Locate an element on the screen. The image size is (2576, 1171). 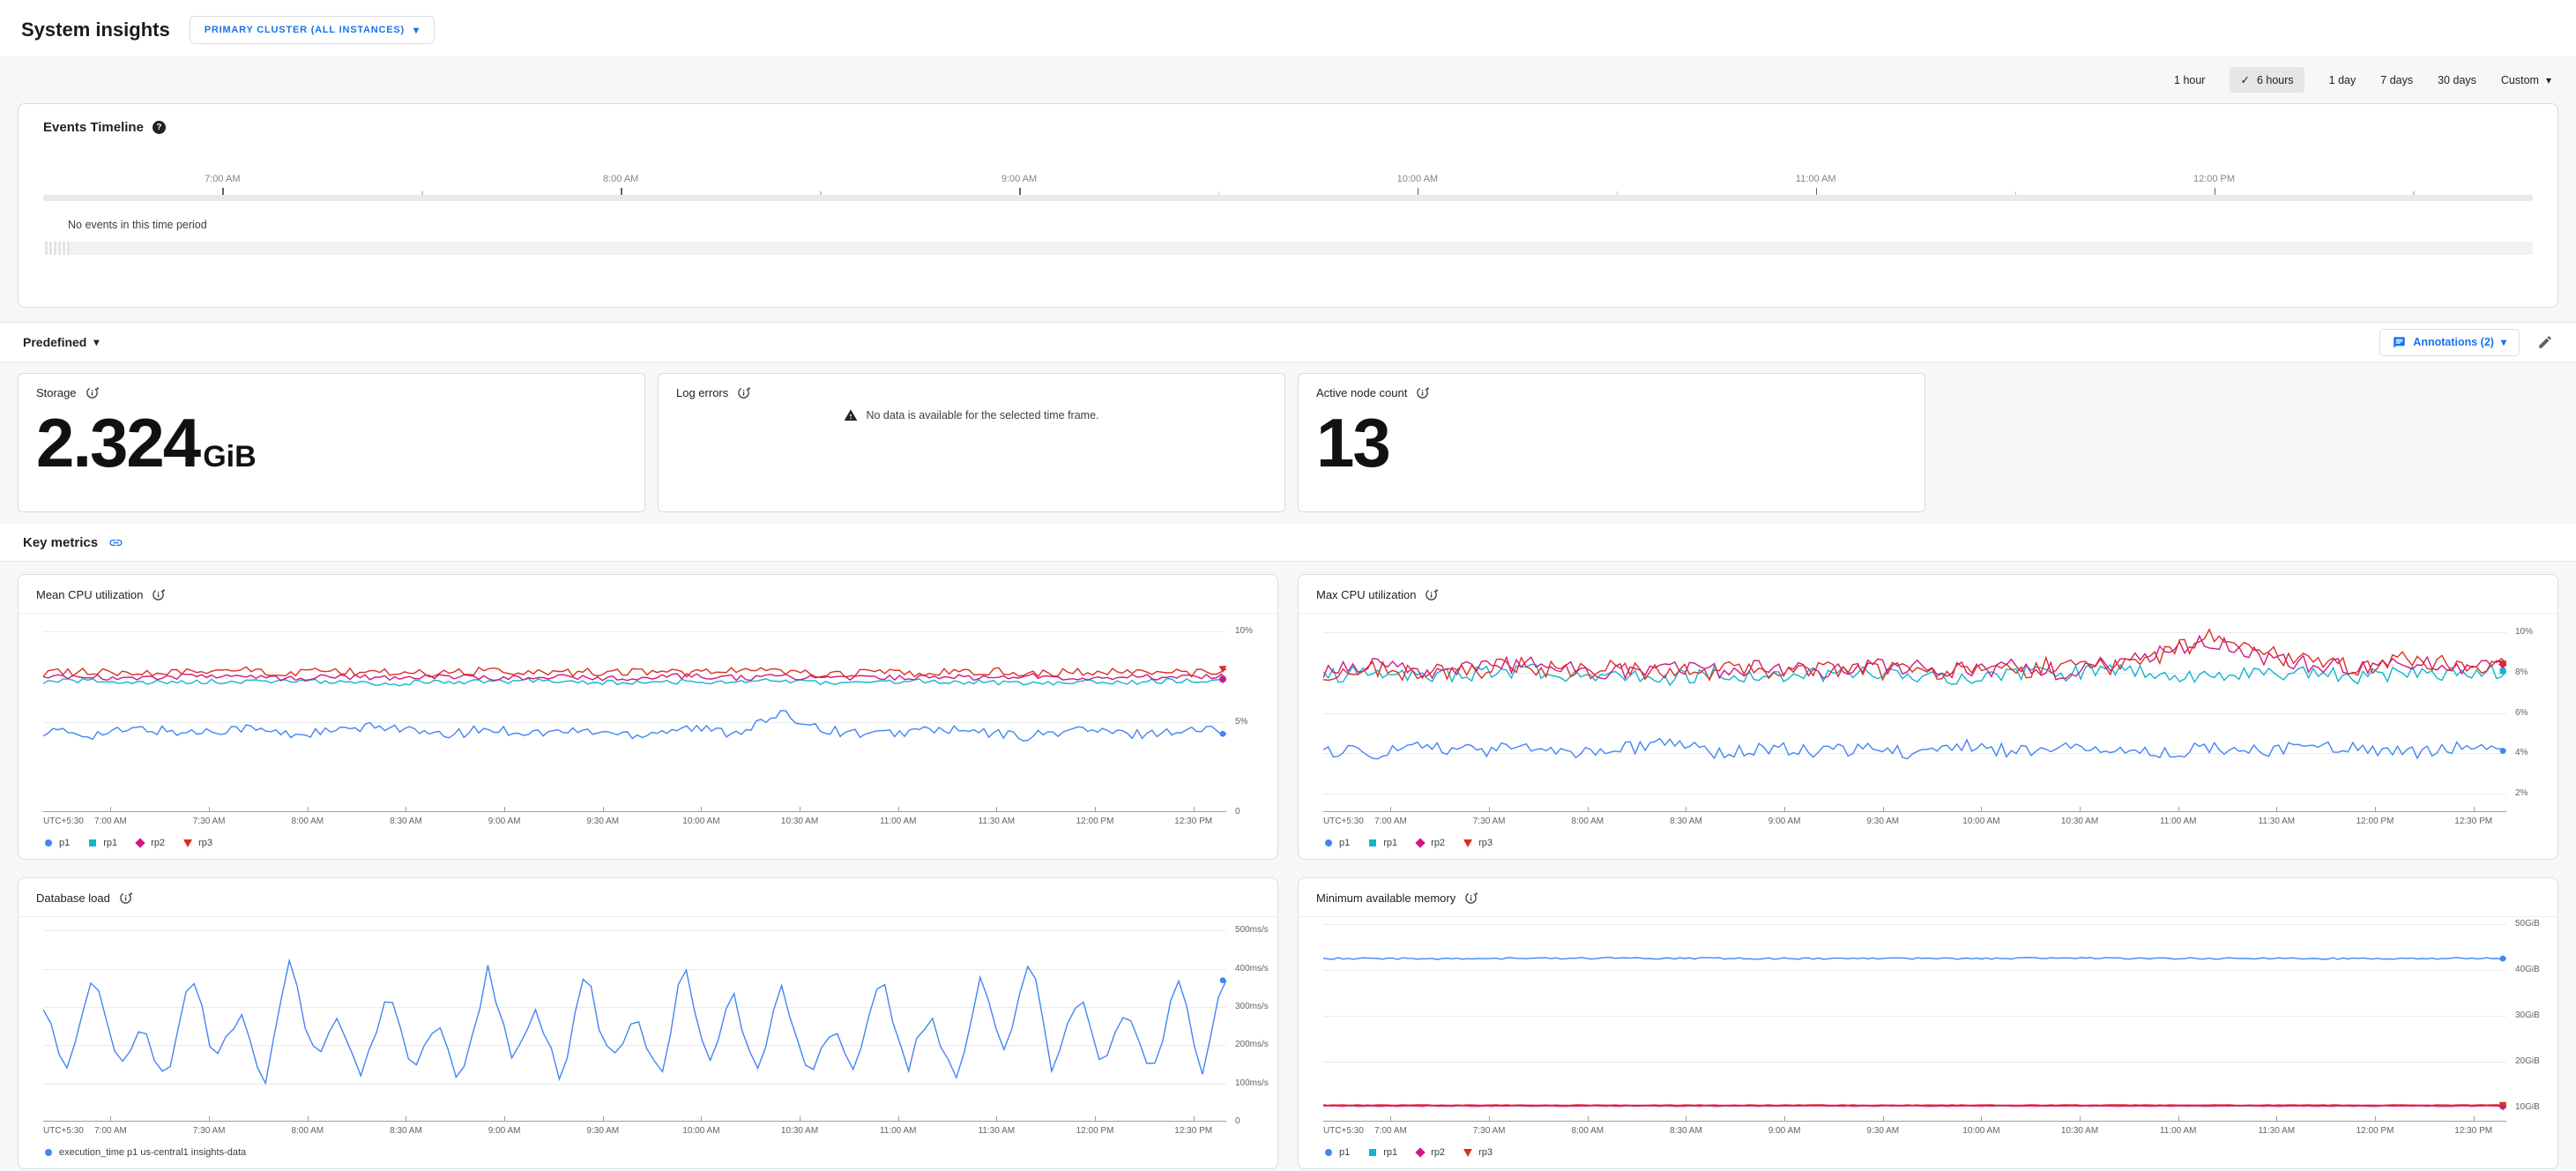
x-axis-label: 10:30 AM is located at coordinates (2079, 821).